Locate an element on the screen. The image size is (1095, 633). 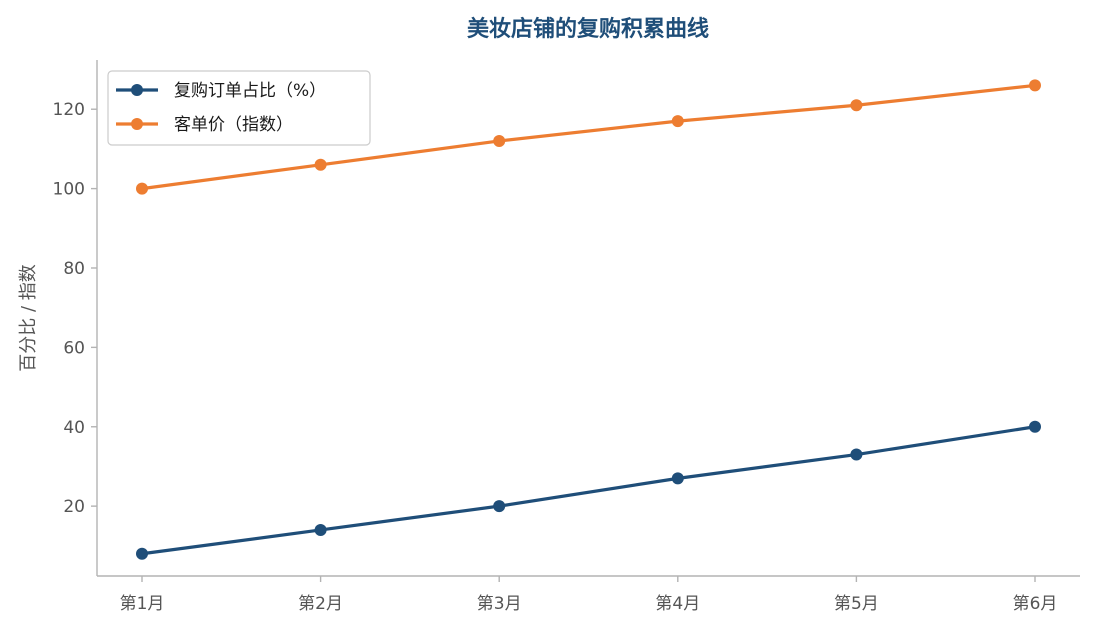
legend-item: 复购订单占比（%） is located at coordinates (221, 91).